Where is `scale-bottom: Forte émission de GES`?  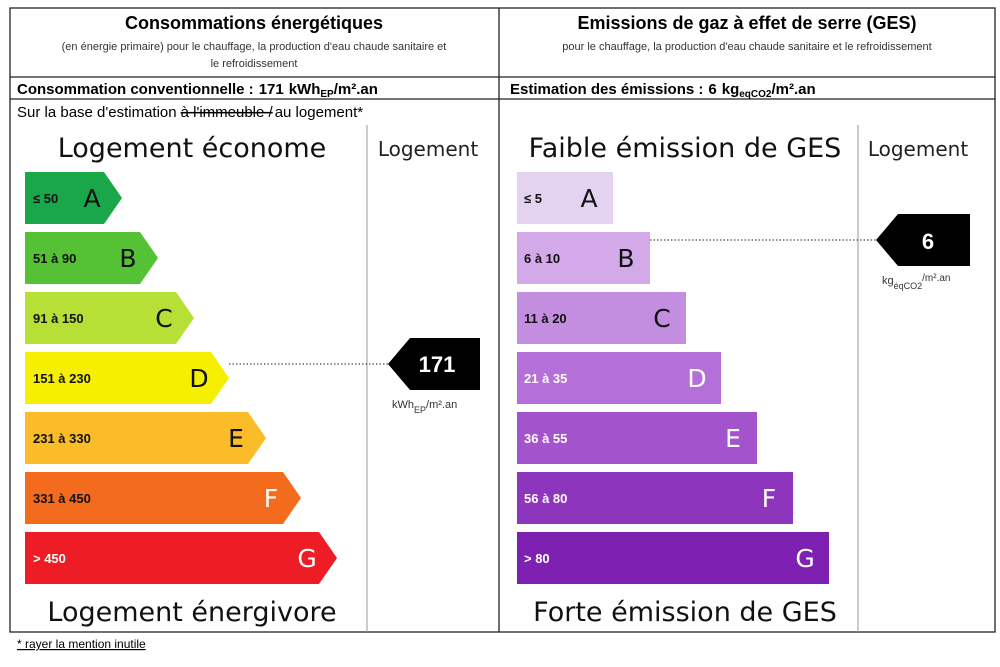
scale-bottom: Forte émission de GES is located at coordinates (685, 612).